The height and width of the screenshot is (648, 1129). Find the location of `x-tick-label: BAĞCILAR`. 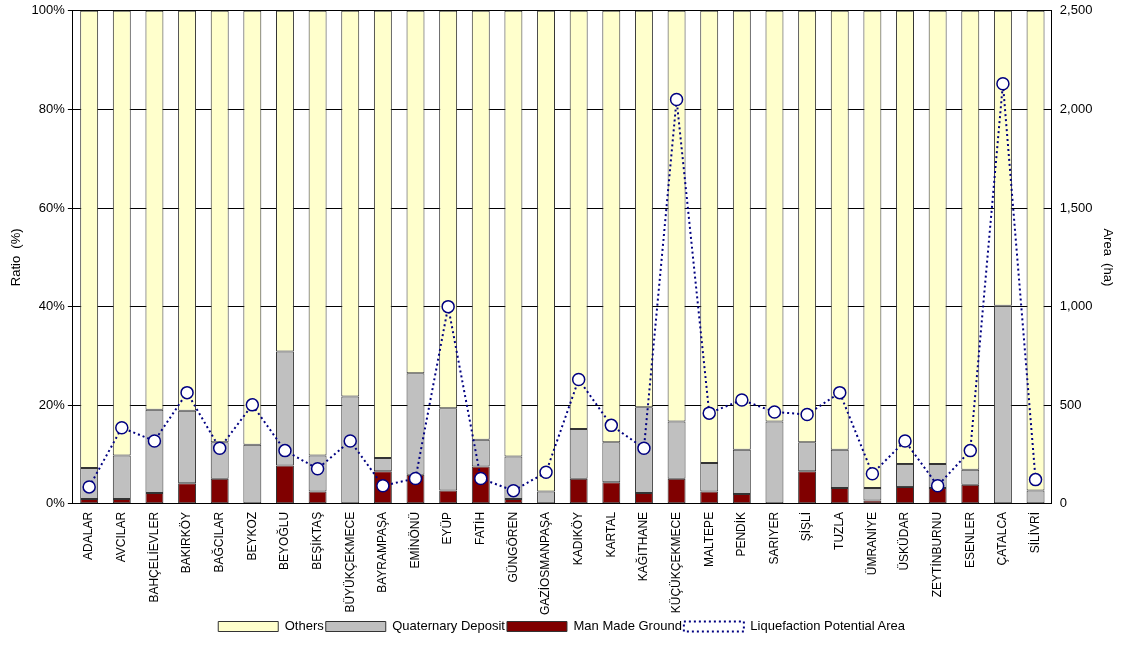

x-tick-label: BAĞCILAR is located at coordinates (219, 542).